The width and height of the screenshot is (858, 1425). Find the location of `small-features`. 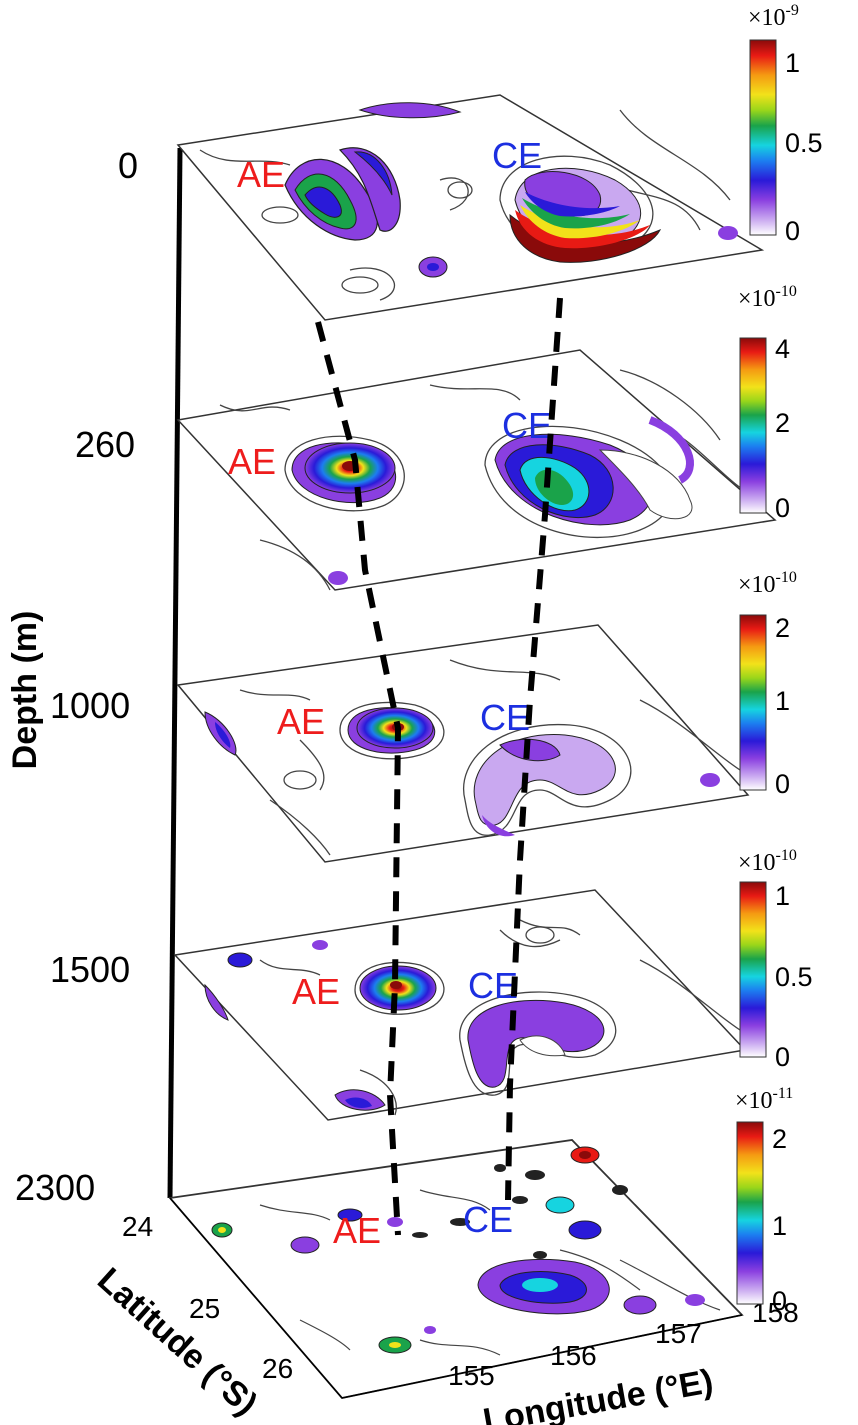

small-features is located at coordinates (458, 1250).